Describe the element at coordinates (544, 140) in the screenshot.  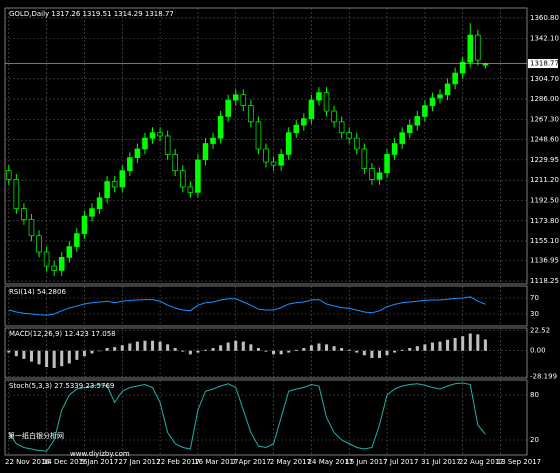
I see `y-tick-label: 1248.60` at that location.